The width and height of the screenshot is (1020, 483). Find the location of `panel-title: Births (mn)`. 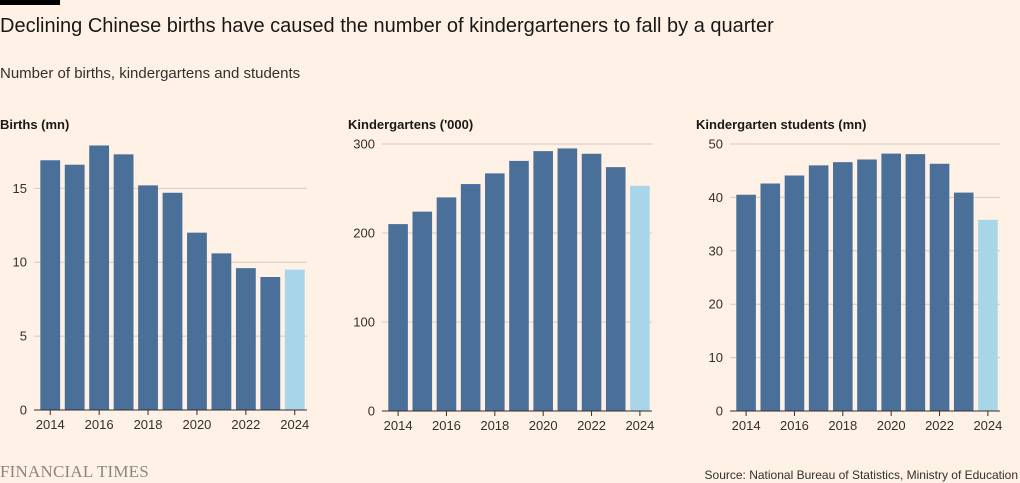

panel-title: Births (mn) is located at coordinates (34, 124).